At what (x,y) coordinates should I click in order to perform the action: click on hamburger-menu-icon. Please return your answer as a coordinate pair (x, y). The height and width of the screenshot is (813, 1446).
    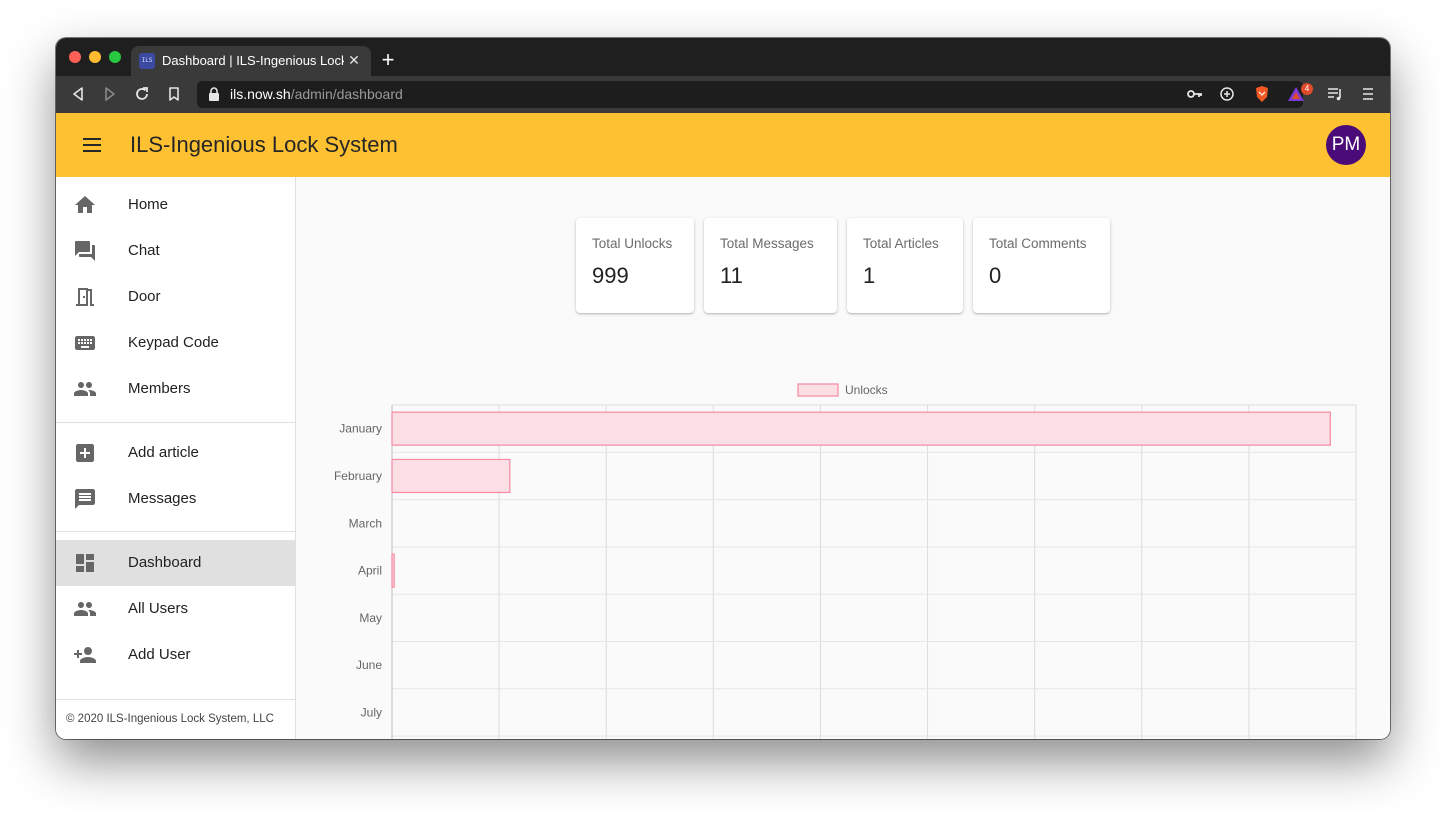
    Looking at the image, I should click on (92, 145).